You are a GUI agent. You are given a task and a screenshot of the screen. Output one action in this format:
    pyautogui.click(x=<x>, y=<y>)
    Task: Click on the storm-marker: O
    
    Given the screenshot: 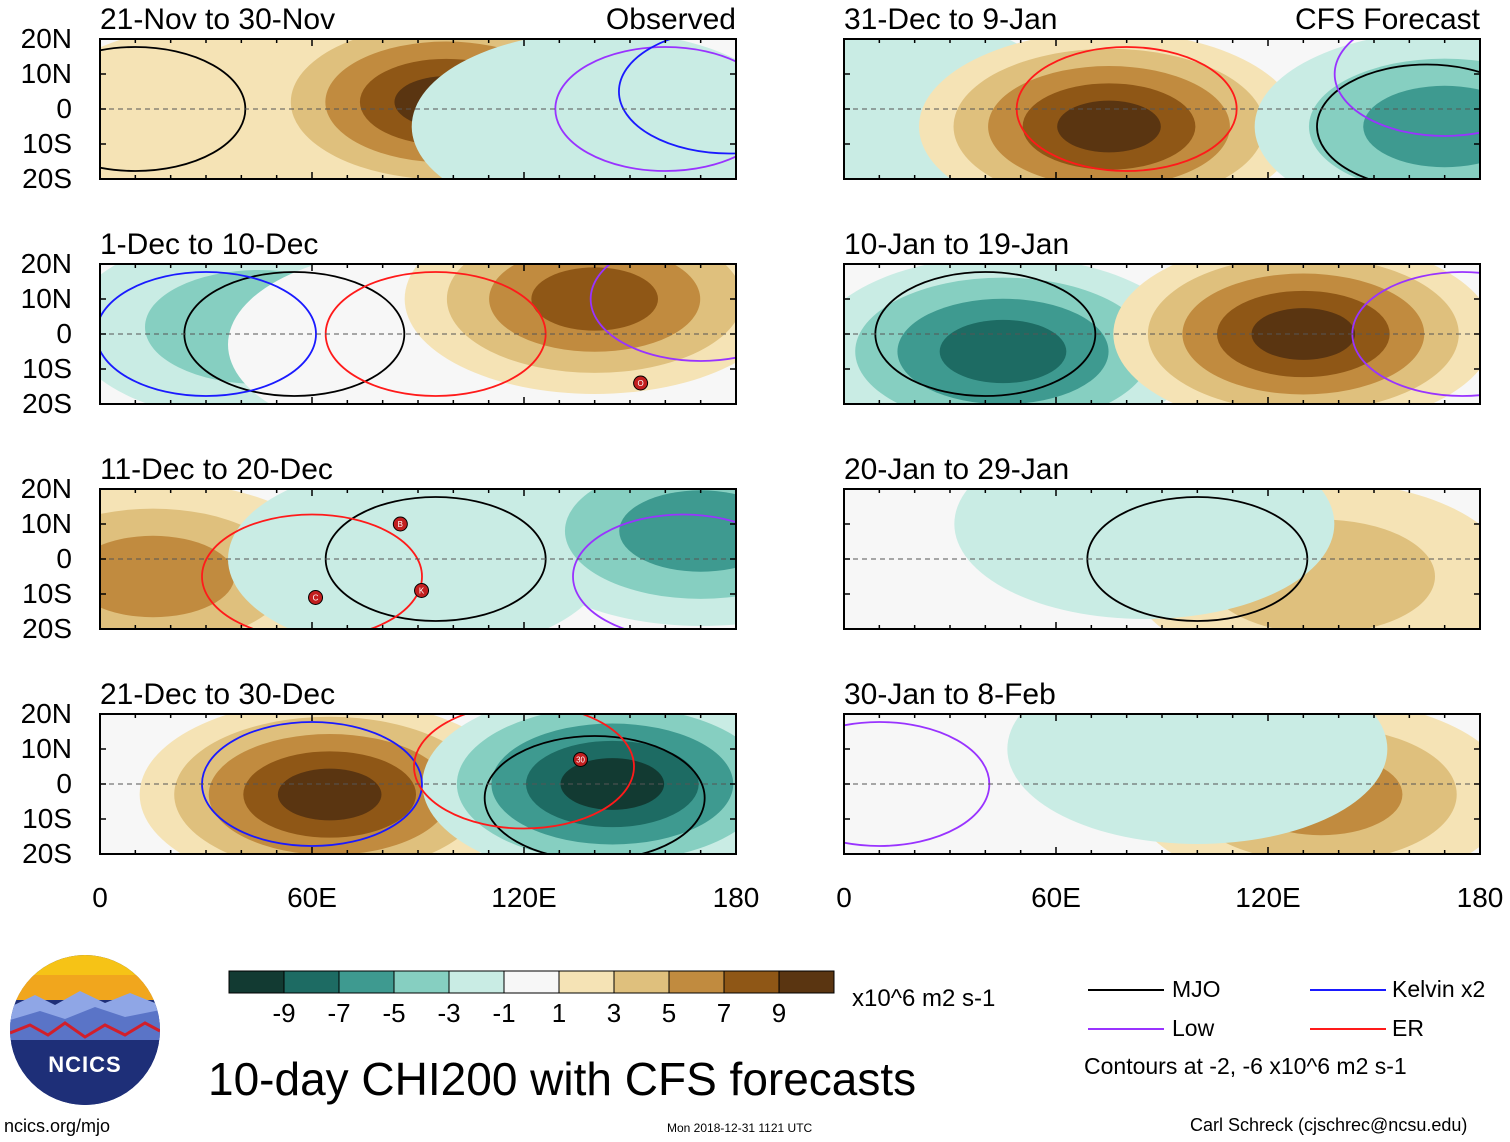 What is the action you would take?
    pyautogui.click(x=641, y=383)
    